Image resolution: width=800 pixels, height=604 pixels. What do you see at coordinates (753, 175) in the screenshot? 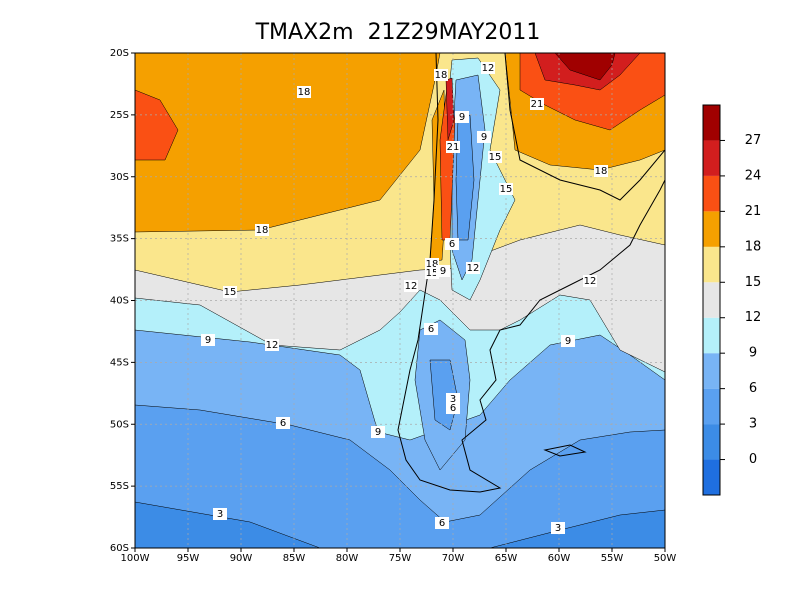
I see `colorbar-label: 24` at bounding box center [753, 175].